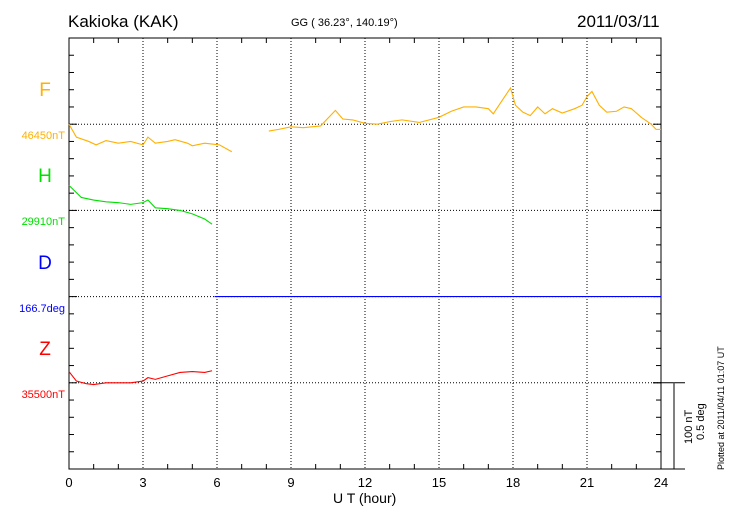 This screenshot has width=730, height=520. Describe the element at coordinates (618, 21) in the screenshot. I see `date-label: 2011/03/11` at that location.